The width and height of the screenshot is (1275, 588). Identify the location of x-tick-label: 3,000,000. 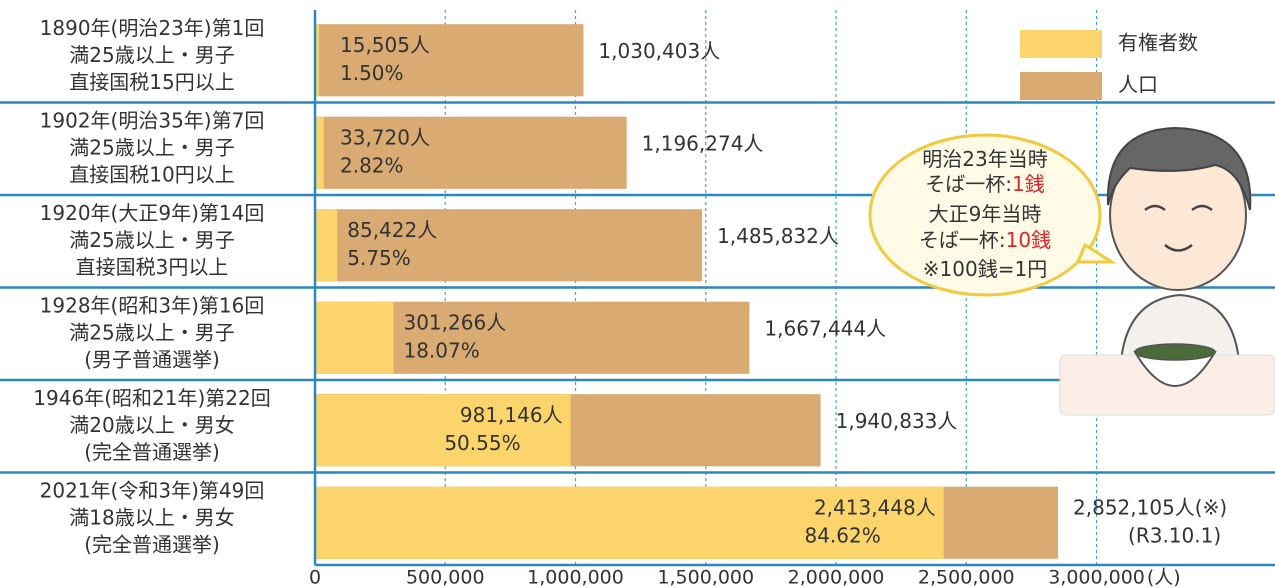
(1096, 577).